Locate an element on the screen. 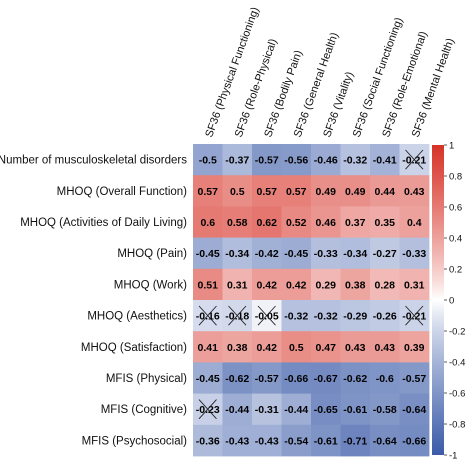 The height and width of the screenshot is (463, 474). cell-value: -0.46 is located at coordinates (326, 161).